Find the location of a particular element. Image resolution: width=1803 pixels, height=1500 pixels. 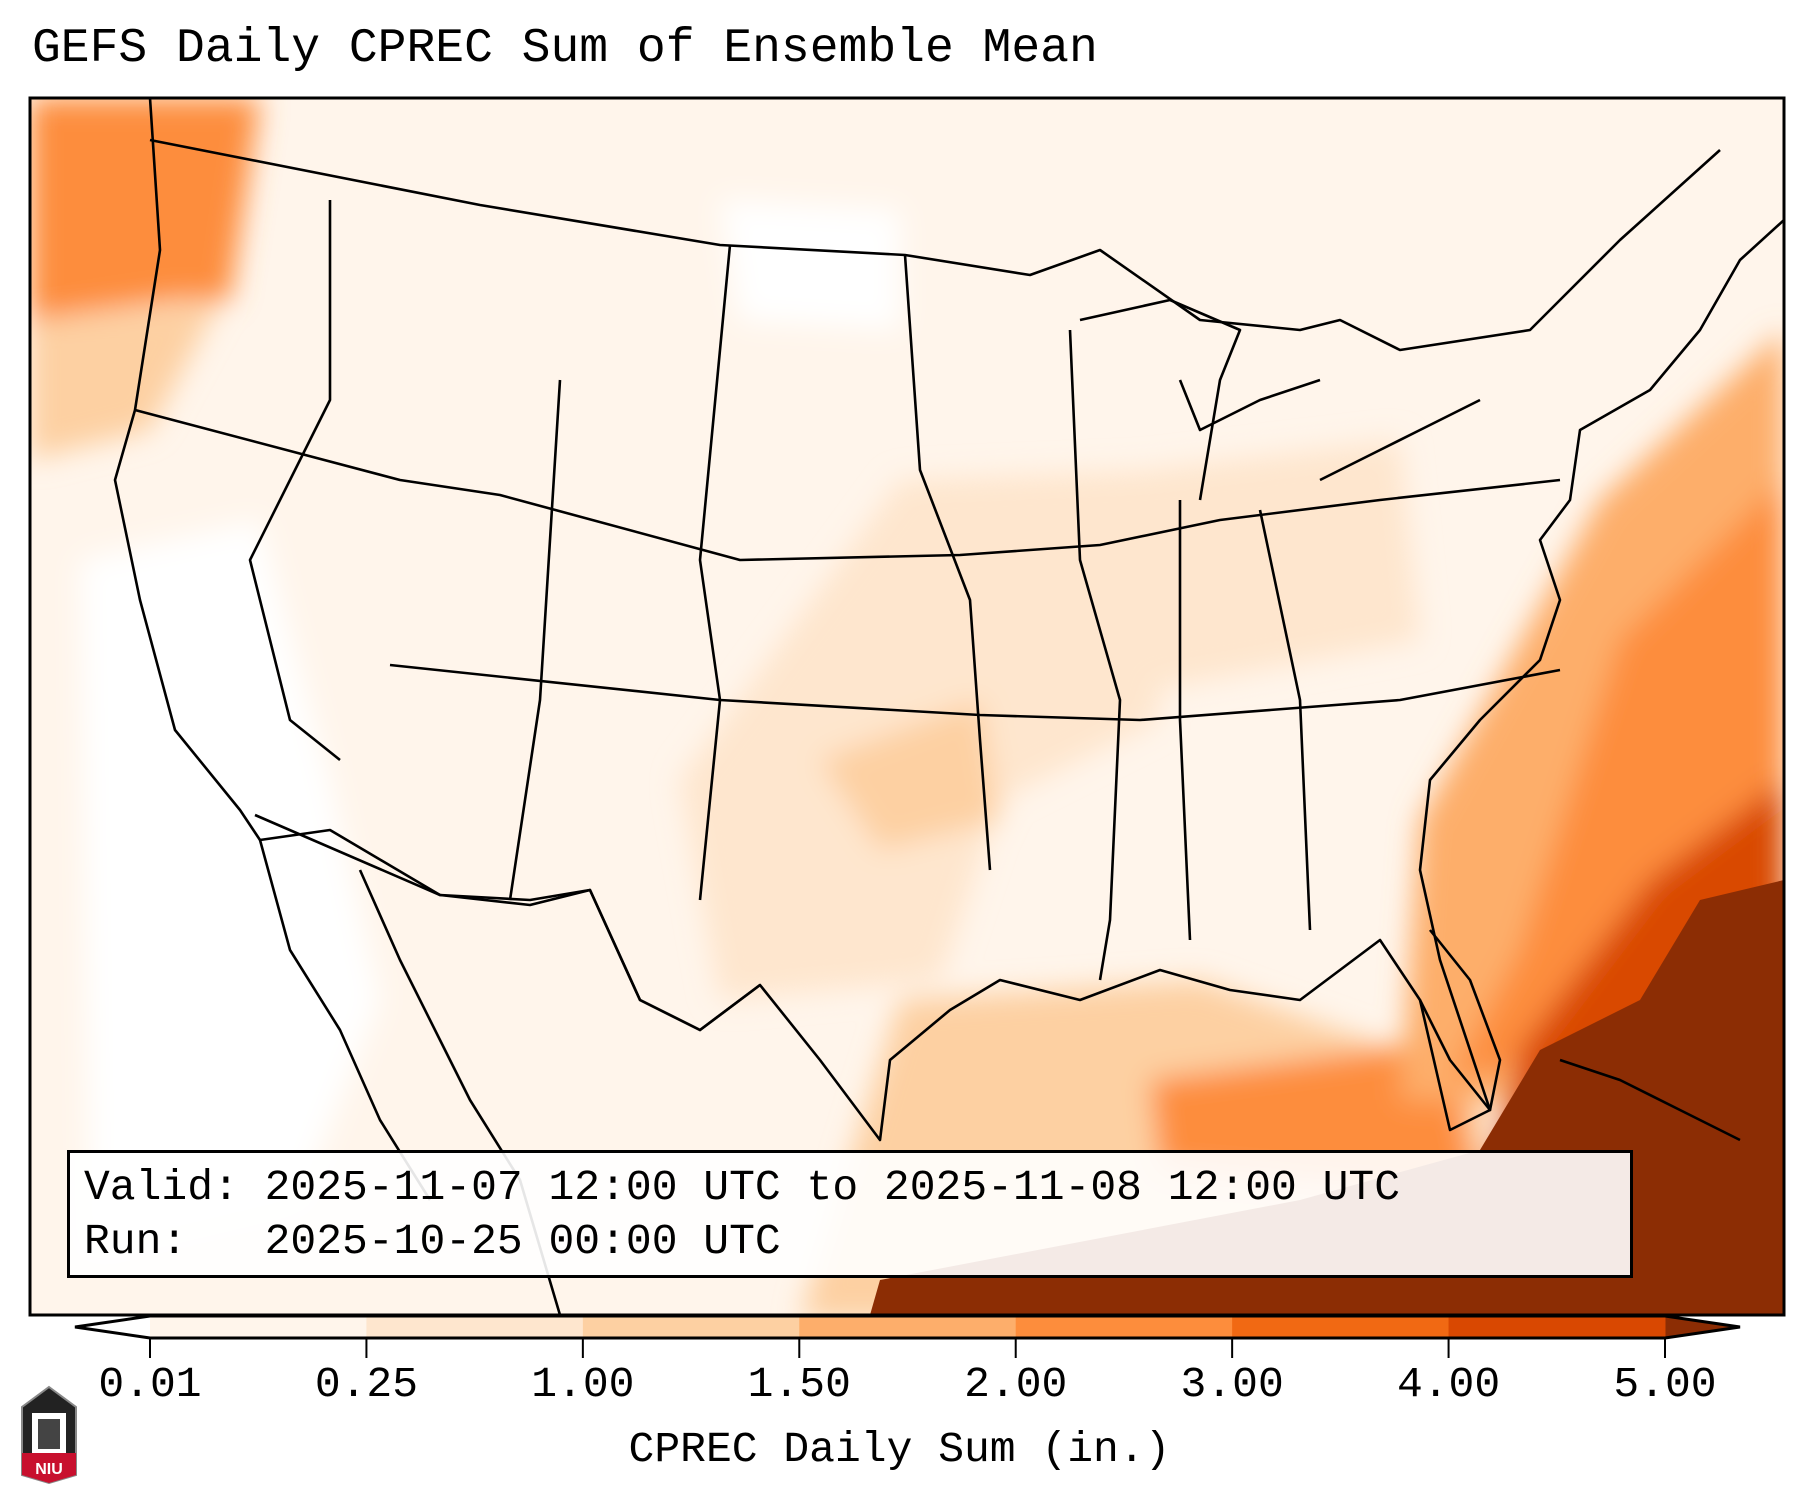

colorbar-tick-label: 2.00 is located at coordinates (1016, 1384).